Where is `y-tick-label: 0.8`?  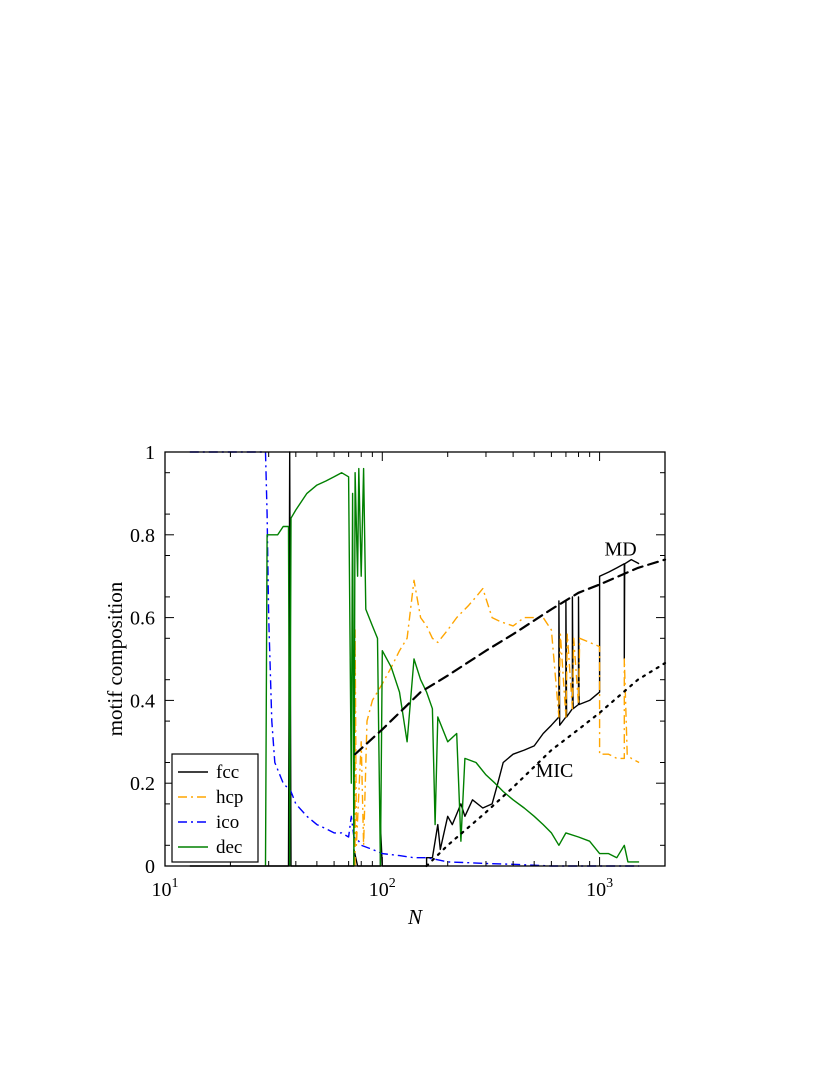
y-tick-label: 0.8 is located at coordinates (142, 536).